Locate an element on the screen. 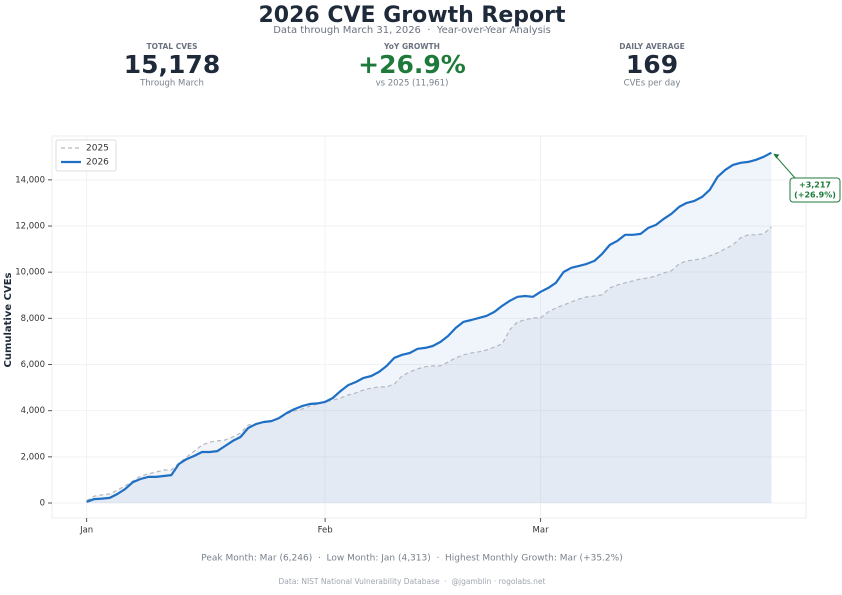 The height and width of the screenshot is (595, 842). y-tick-label: 6,000 is located at coordinates (33, 365).